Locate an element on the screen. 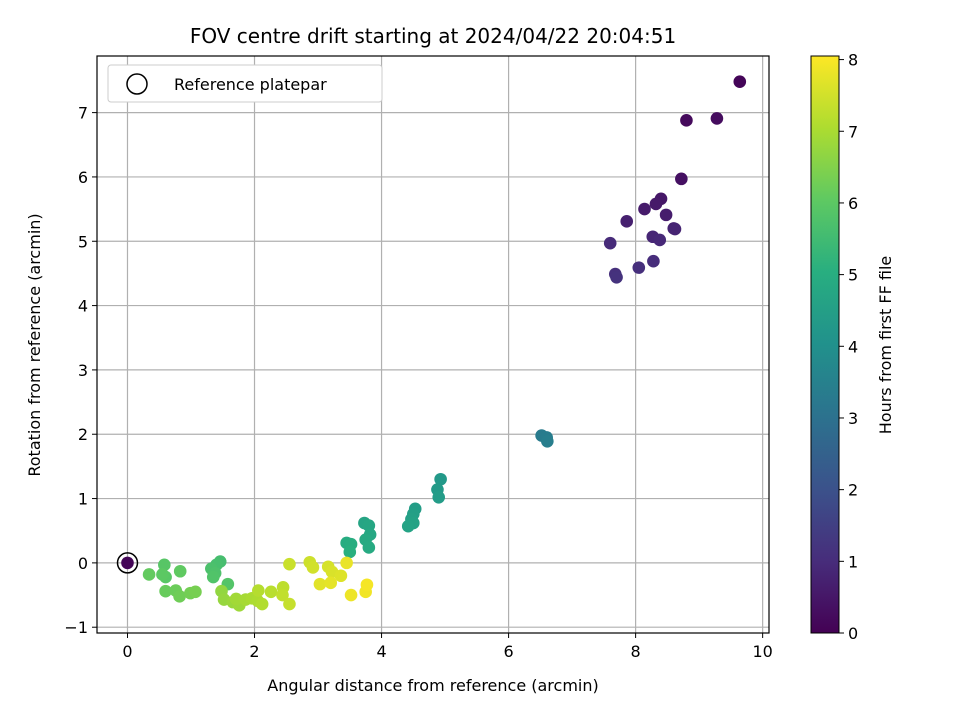  x-tick-label: 8 is located at coordinates (636, 651).